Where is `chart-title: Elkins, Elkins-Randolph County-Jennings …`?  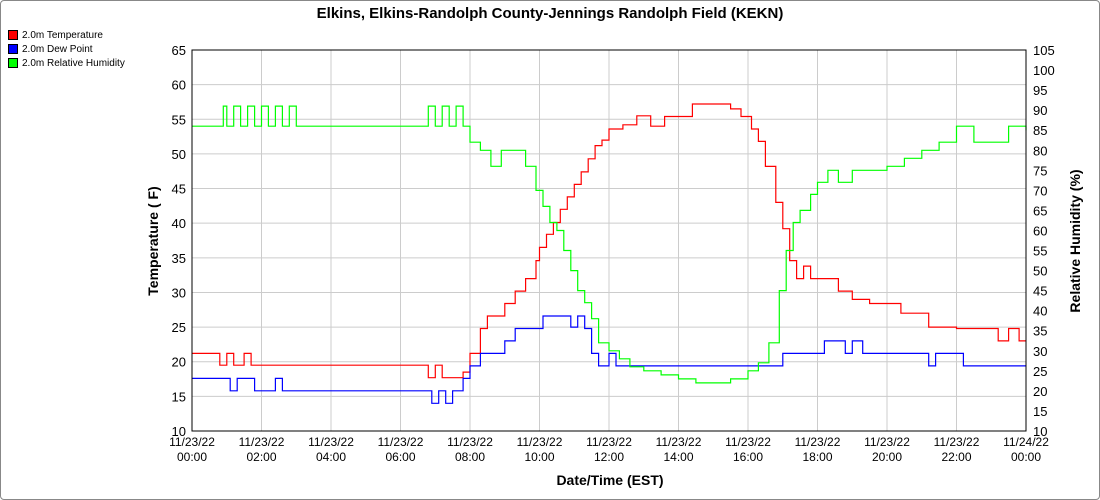 chart-title: Elkins, Elkins-Randolph County-Jennings … is located at coordinates (550, 13).